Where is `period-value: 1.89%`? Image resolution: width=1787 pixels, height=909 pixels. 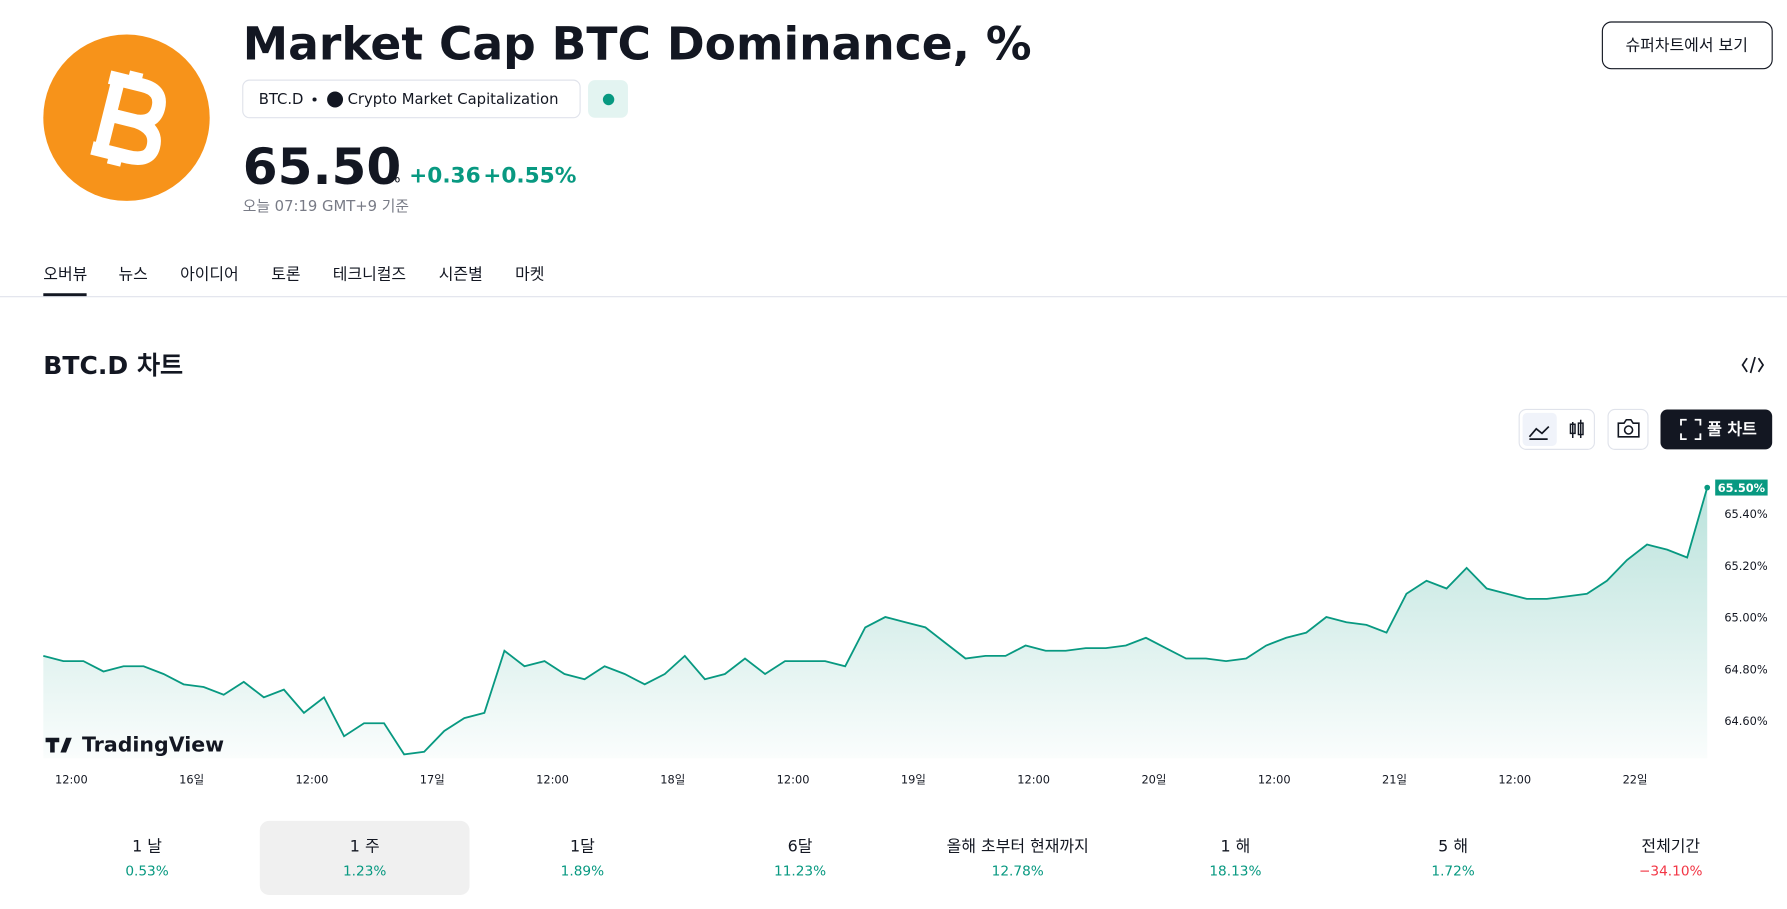 period-value: 1.89% is located at coordinates (582, 872).